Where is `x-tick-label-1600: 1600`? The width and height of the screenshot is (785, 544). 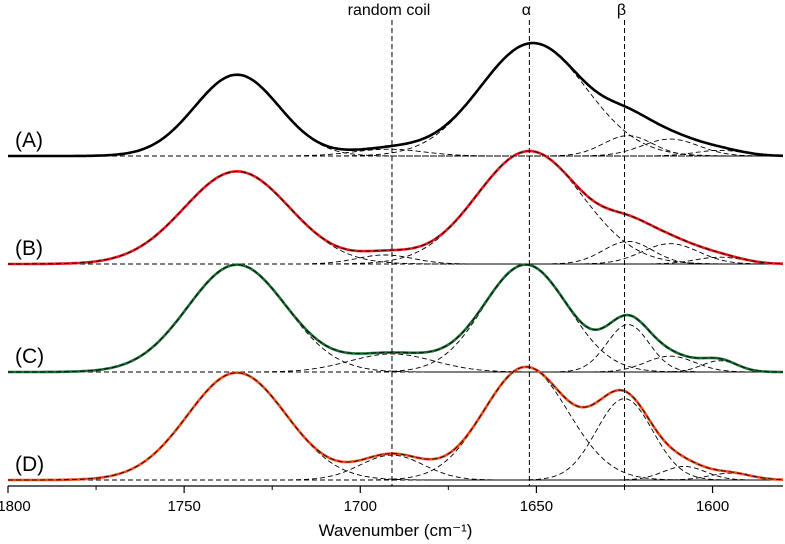 x-tick-label-1600: 1600 is located at coordinates (712, 506).